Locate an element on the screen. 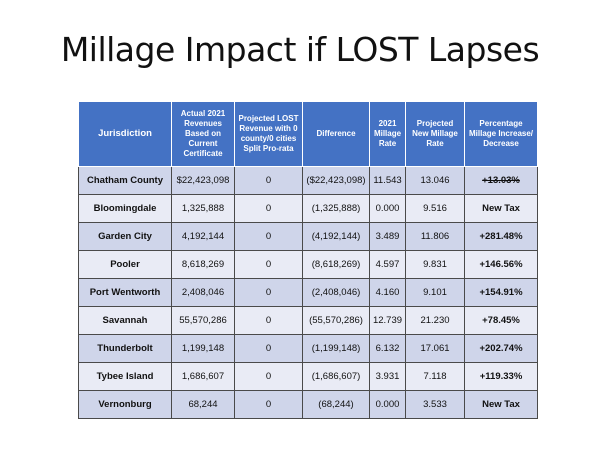 Image resolution: width=600 pixels, height=456 pixels. difference-cell: (2,408,046) is located at coordinates (336, 292).